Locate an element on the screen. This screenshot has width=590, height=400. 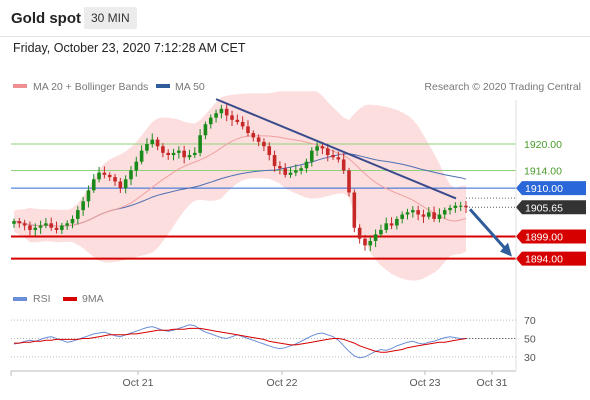
chart-title: Gold spot is located at coordinates (46, 18).